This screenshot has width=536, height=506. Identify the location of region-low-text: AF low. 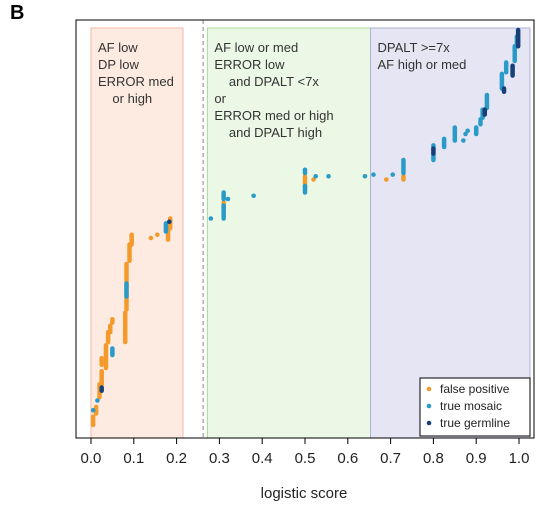
(118, 47).